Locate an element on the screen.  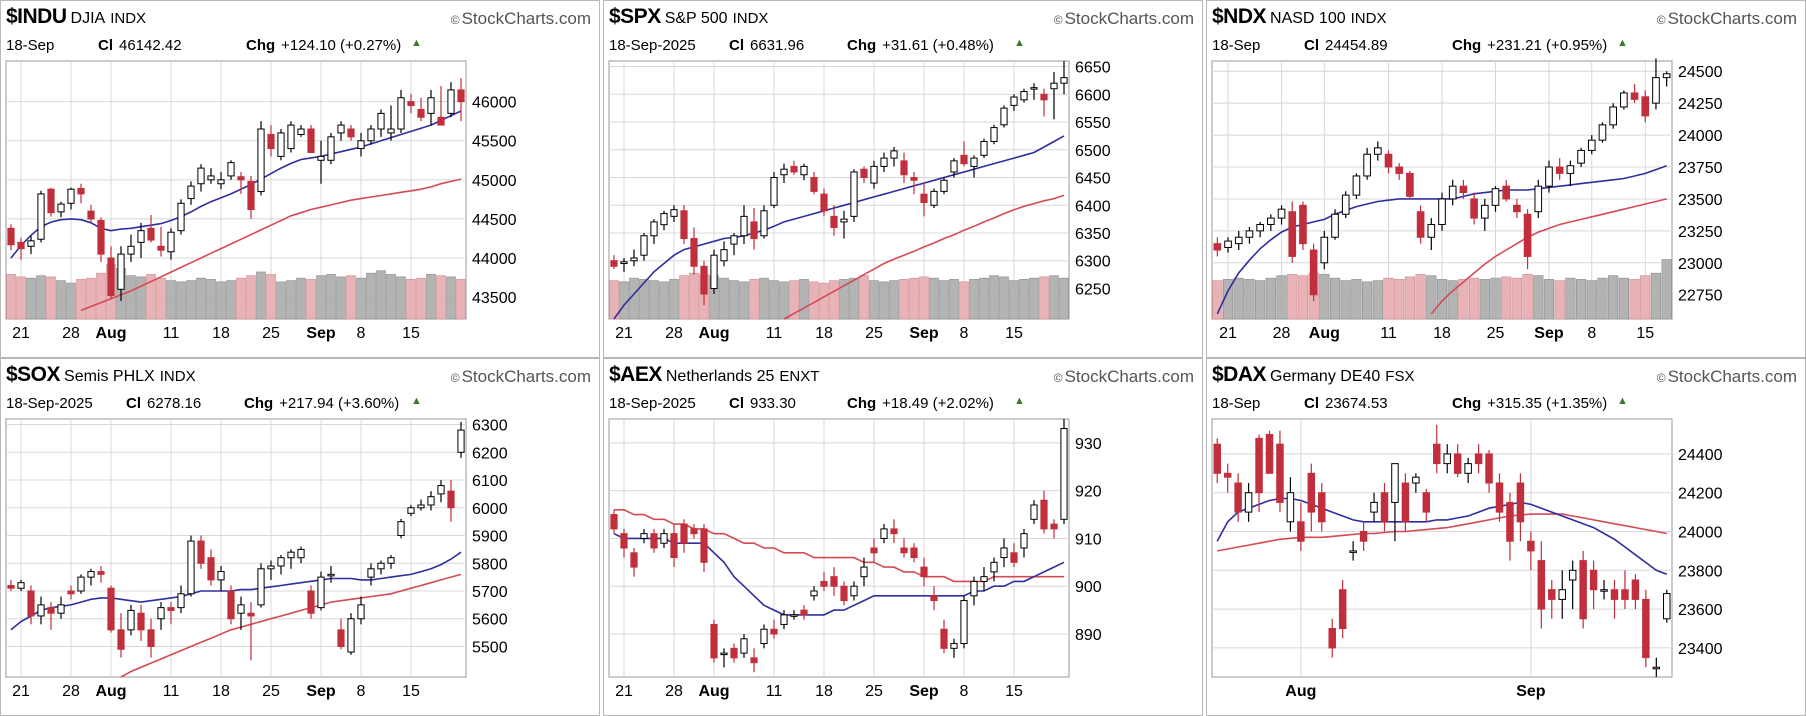
quote-date: 18-Sep-2025 is located at coordinates (49, 403).